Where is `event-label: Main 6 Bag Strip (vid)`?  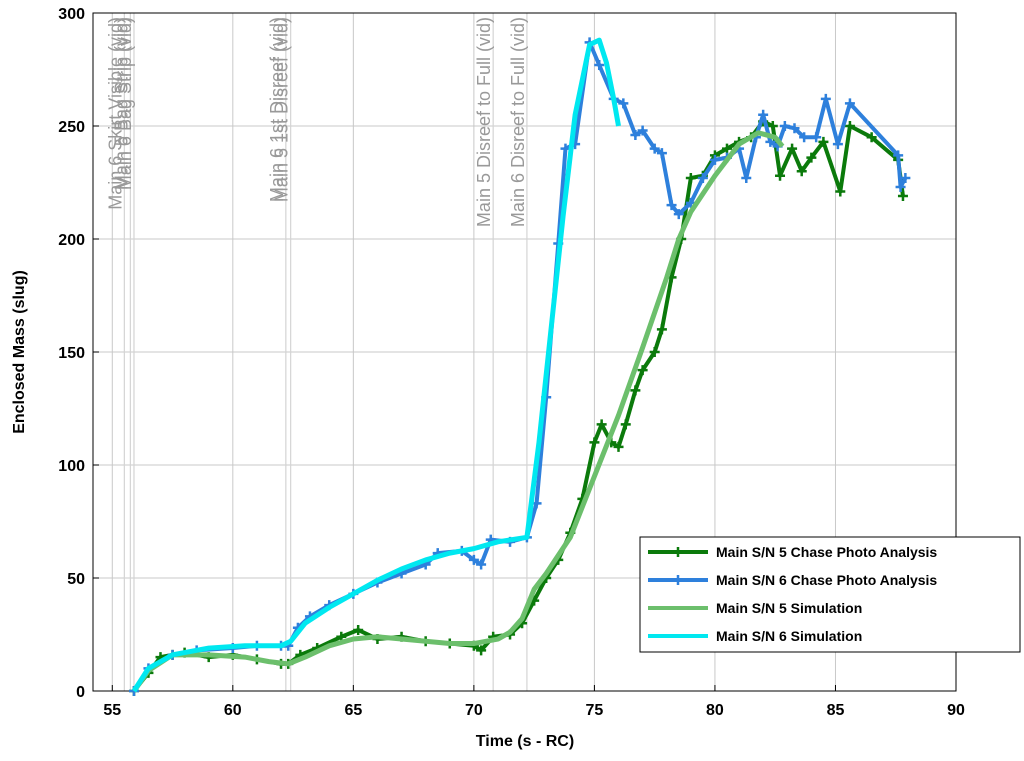
event-label: Main 6 Bag Strip (vid) is located at coordinates (125, 103).